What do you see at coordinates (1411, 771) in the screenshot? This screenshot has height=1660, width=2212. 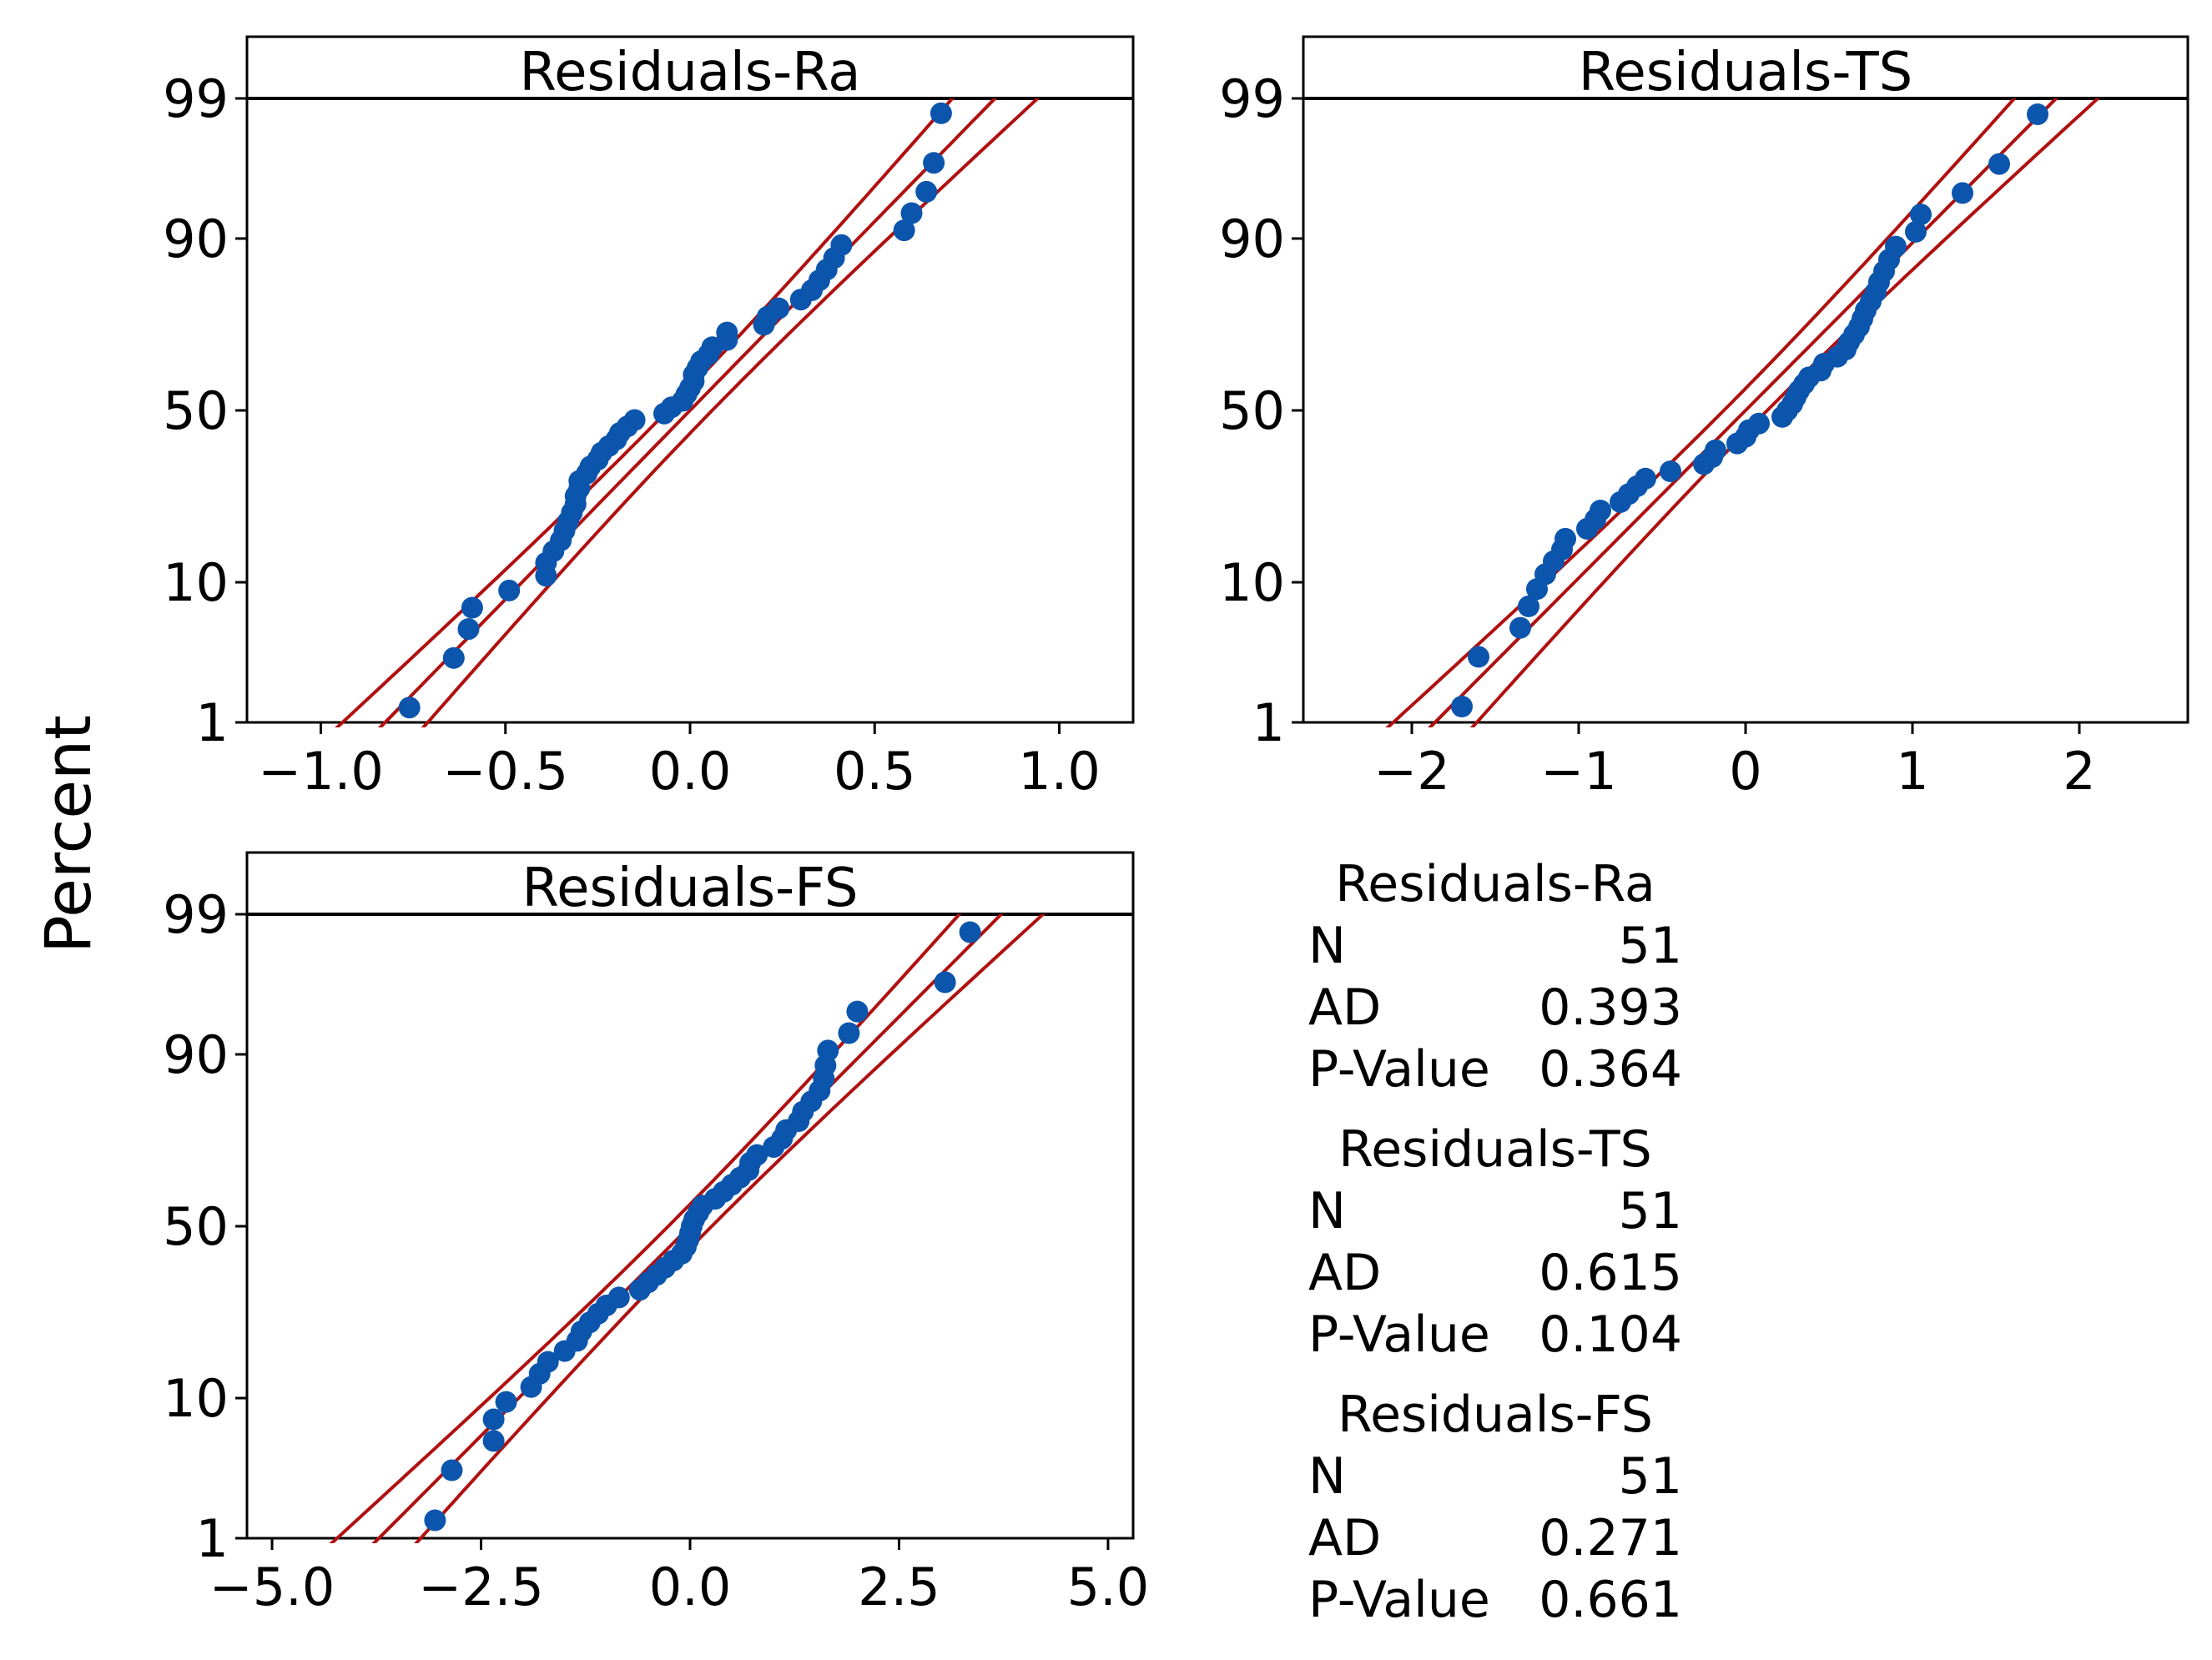 I see `x-tick-label: −2` at bounding box center [1411, 771].